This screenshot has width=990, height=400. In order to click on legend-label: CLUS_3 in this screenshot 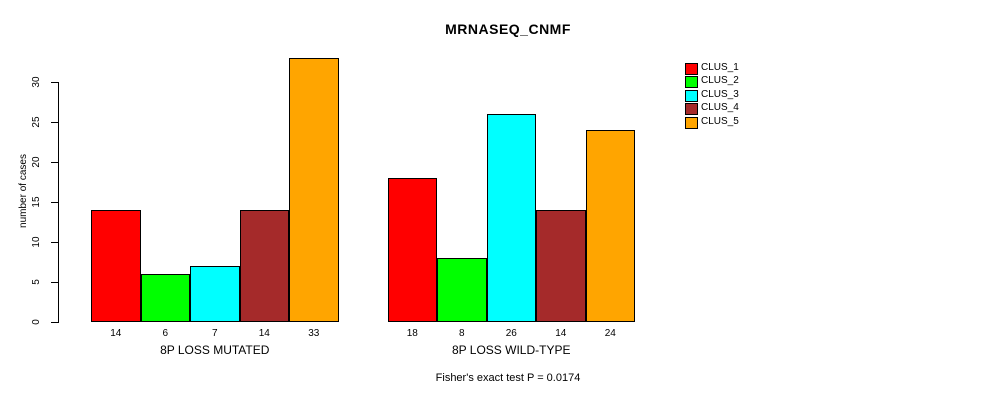, I will do `click(720, 94)`.